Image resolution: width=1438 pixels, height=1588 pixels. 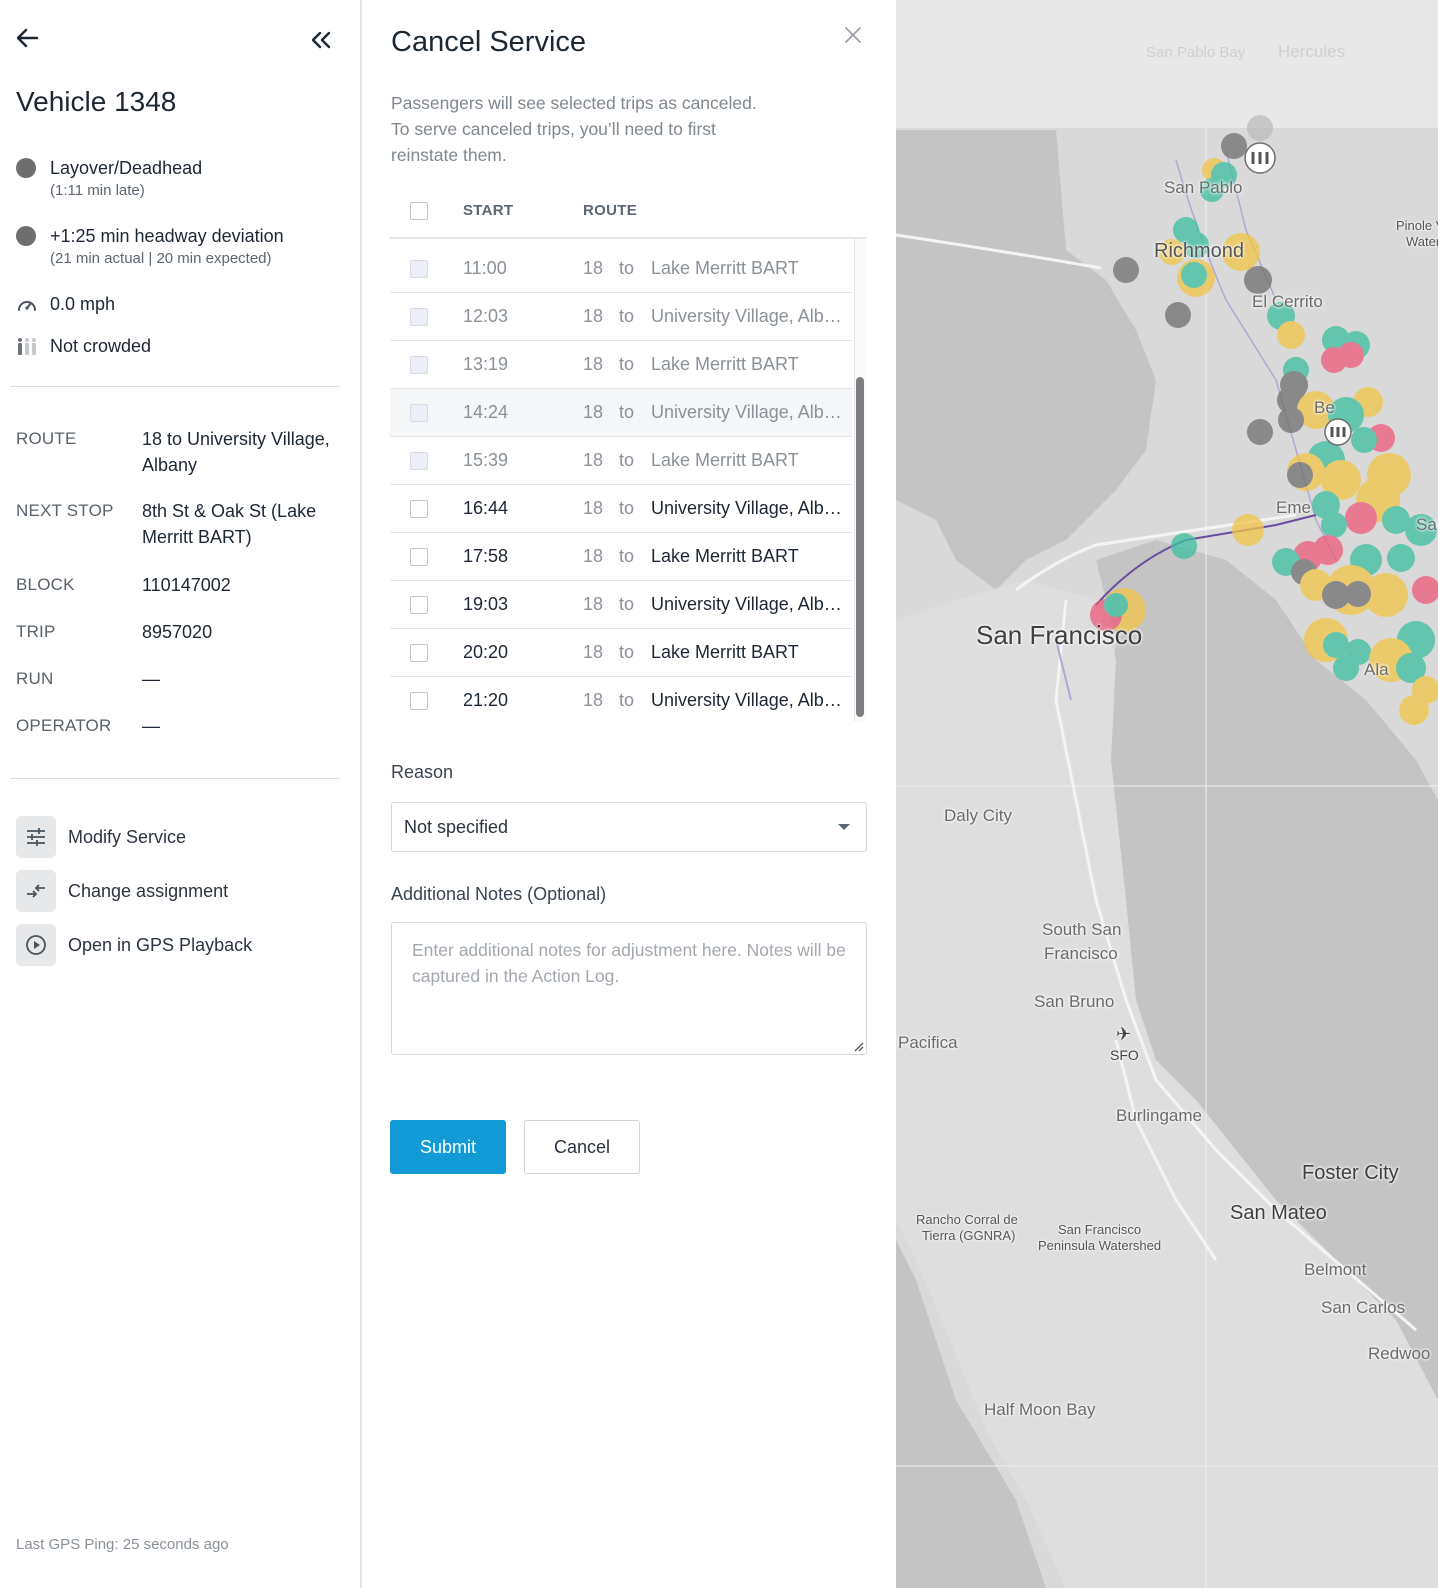 What do you see at coordinates (582, 1147) in the screenshot?
I see `cancel-button: Cancel` at bounding box center [582, 1147].